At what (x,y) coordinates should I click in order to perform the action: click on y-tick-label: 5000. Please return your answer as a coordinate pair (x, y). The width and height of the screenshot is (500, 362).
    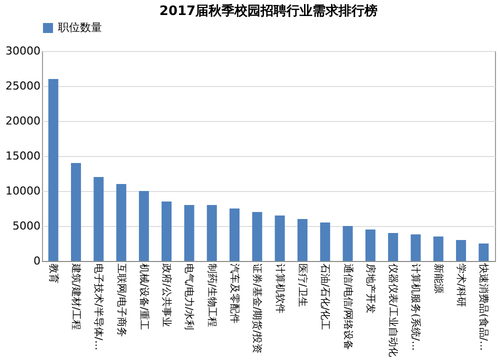
    Looking at the image, I should click on (26, 226).